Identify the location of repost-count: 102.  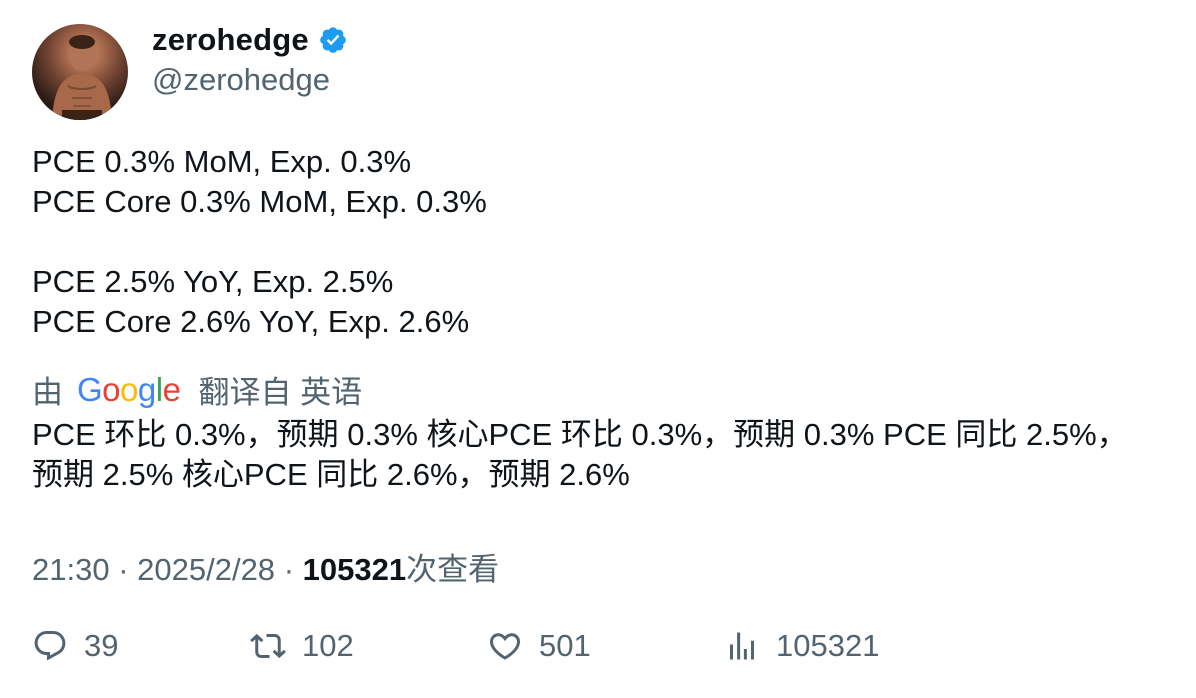
(328, 645).